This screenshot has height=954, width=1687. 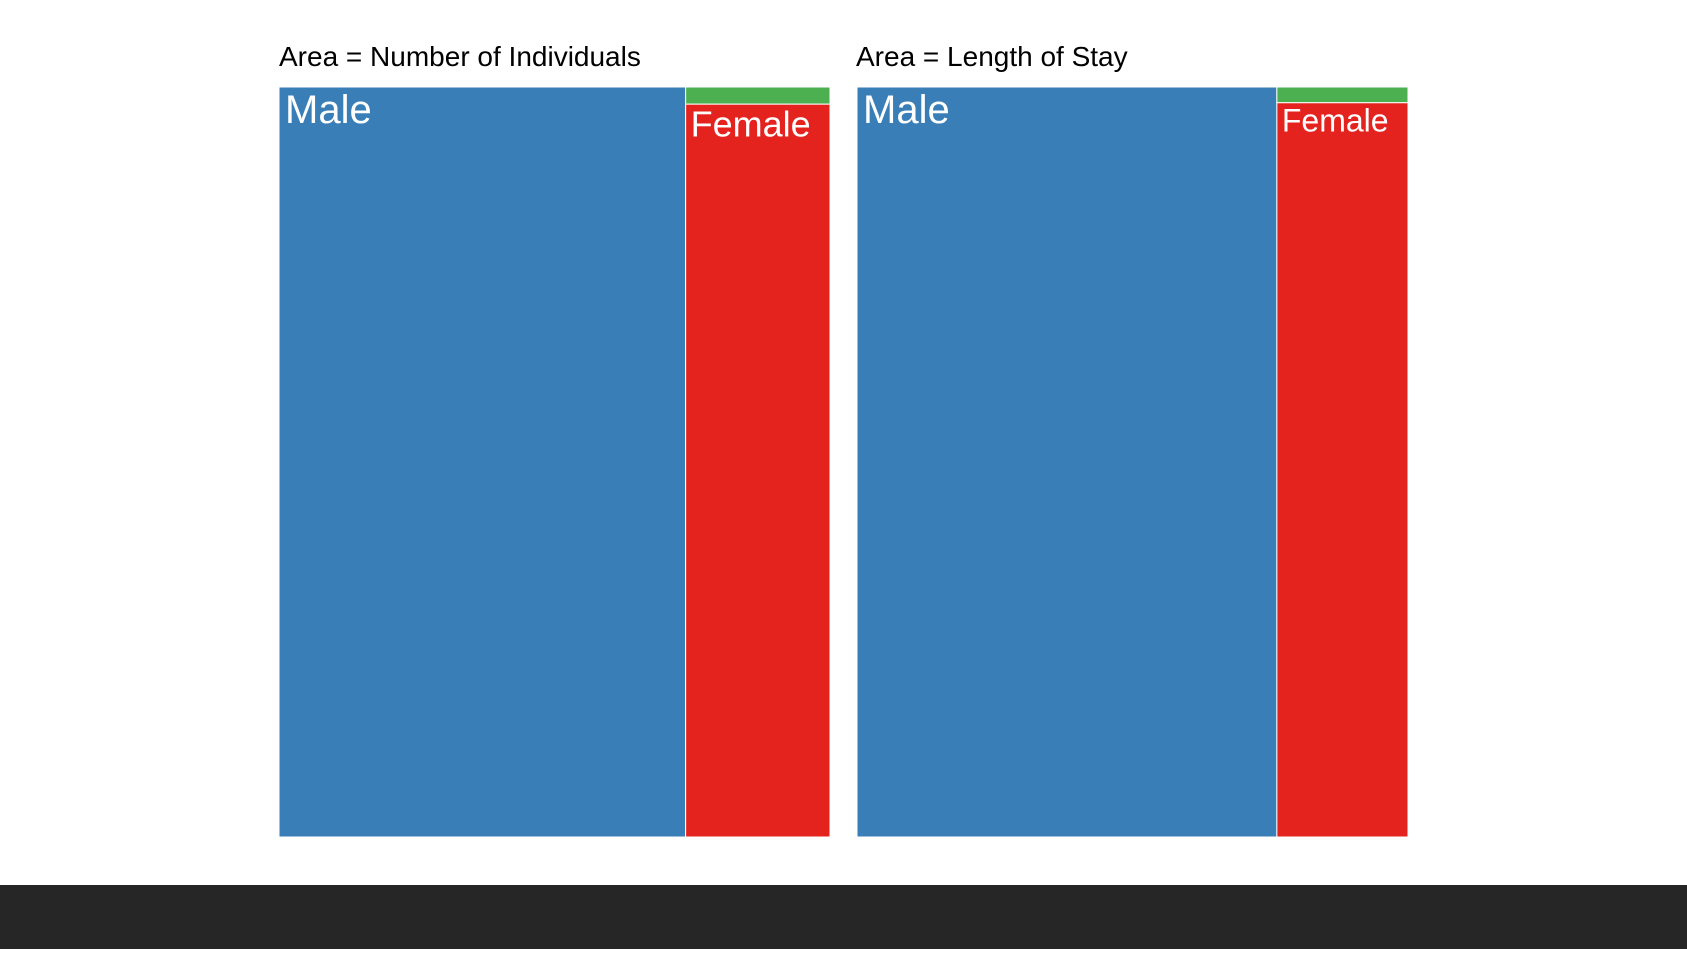 I want to click on chart-title: Area = Length of Stay, so click(x=992, y=56).